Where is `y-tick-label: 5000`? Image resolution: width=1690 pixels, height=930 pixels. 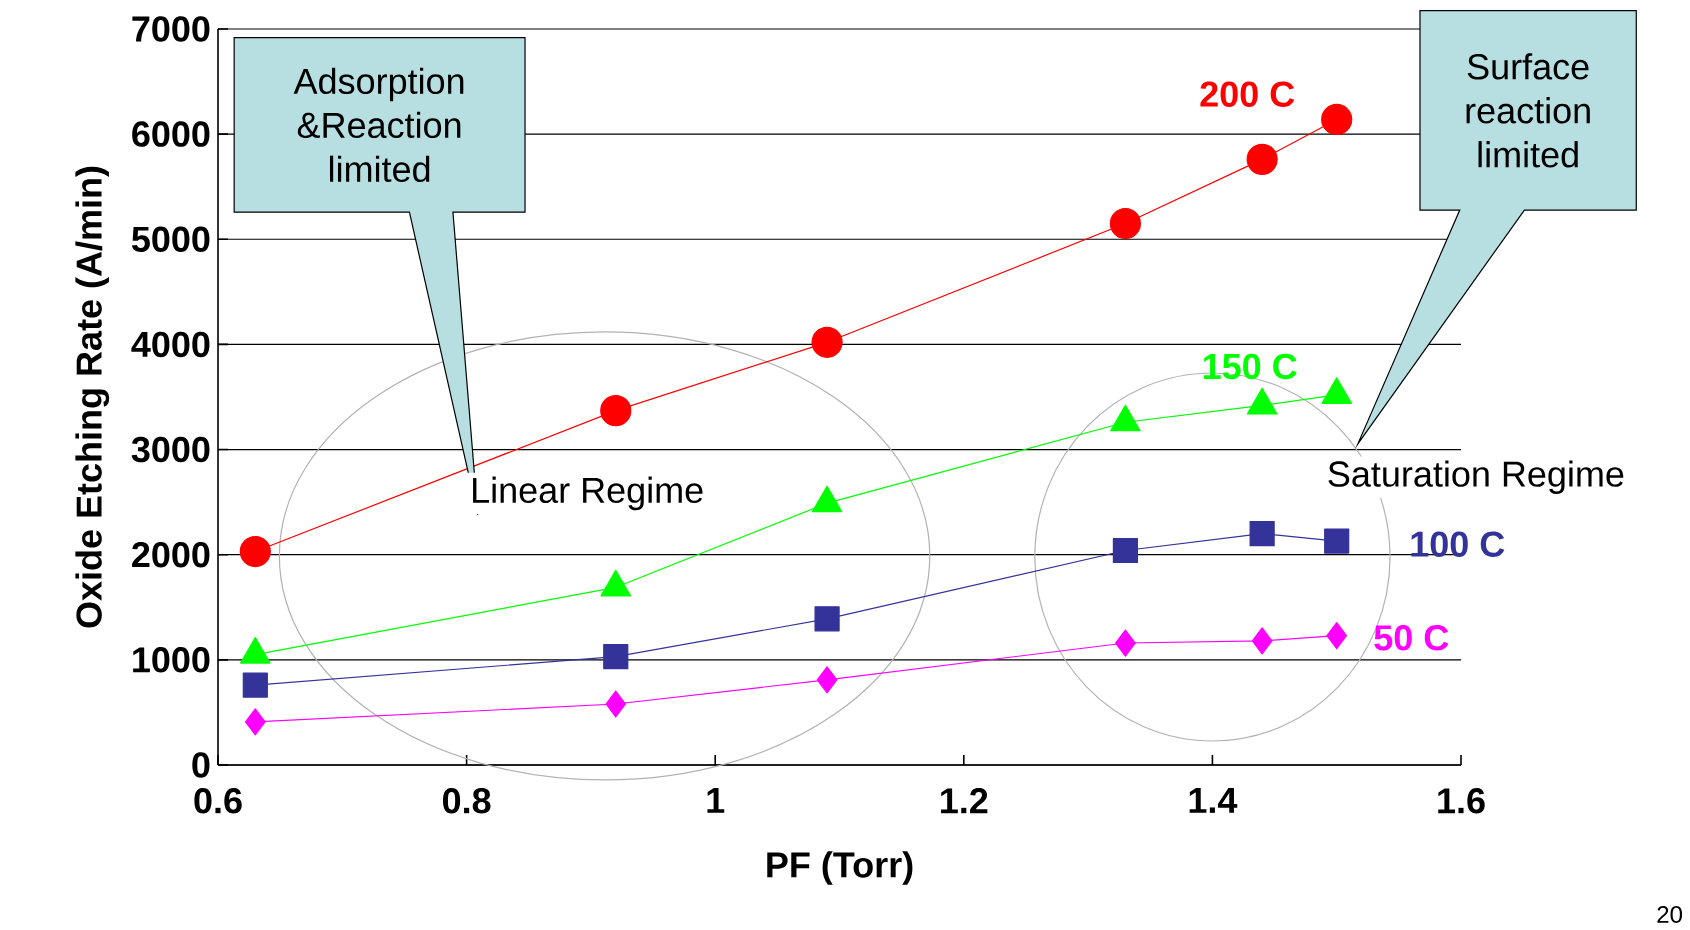 y-tick-label: 5000 is located at coordinates (170, 239).